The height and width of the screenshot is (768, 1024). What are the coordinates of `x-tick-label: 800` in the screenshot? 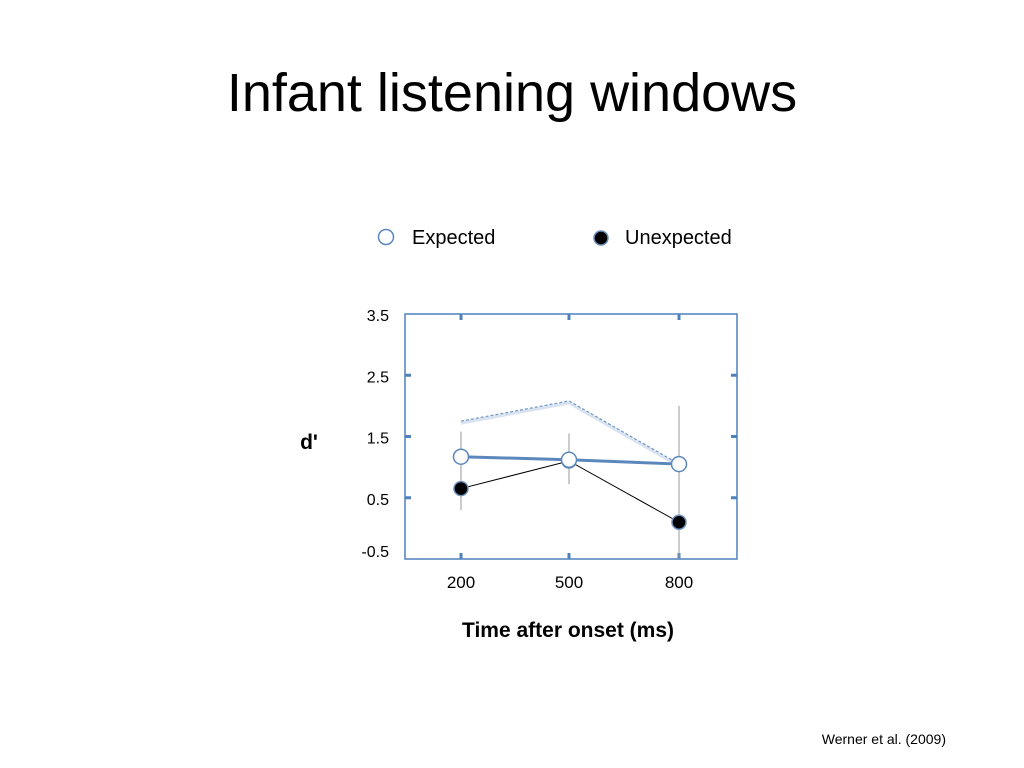 It's located at (679, 582).